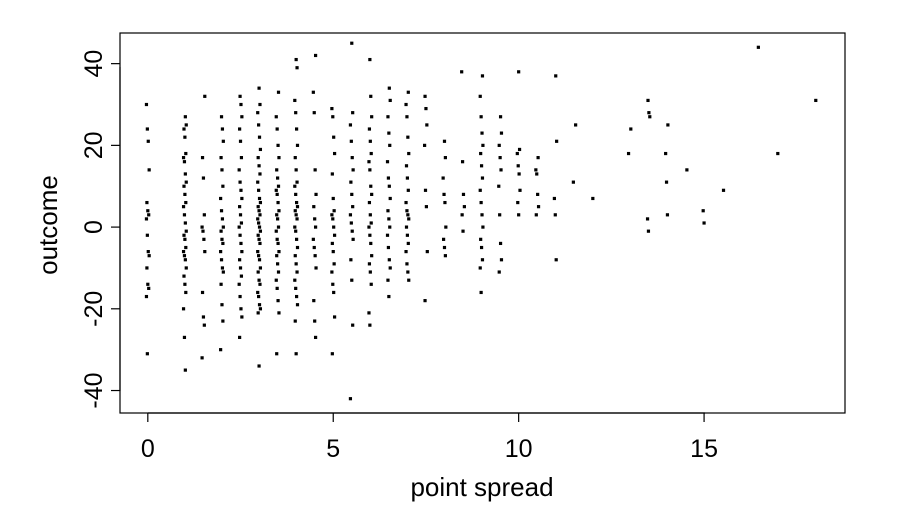  I want to click on y-tick-label: 40, so click(94, 64).